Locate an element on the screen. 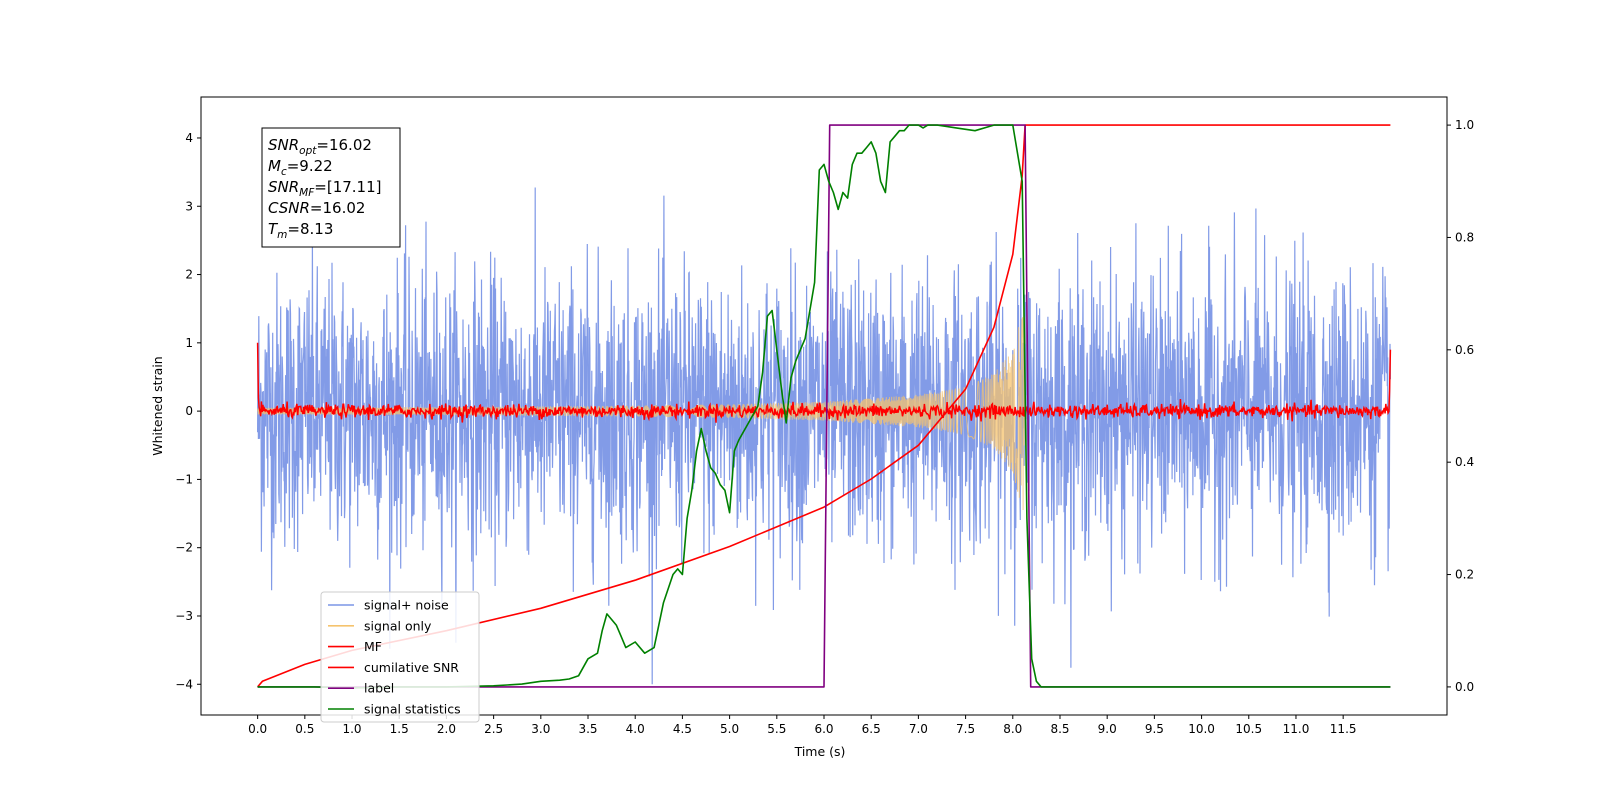  x-tick-label: 9.5 is located at coordinates (1154, 729).